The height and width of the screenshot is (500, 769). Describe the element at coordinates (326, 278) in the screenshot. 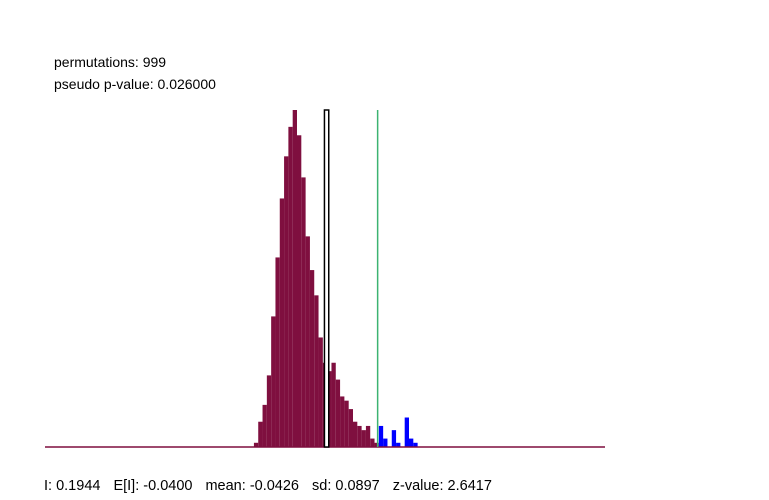

I see `mean-marker` at that location.